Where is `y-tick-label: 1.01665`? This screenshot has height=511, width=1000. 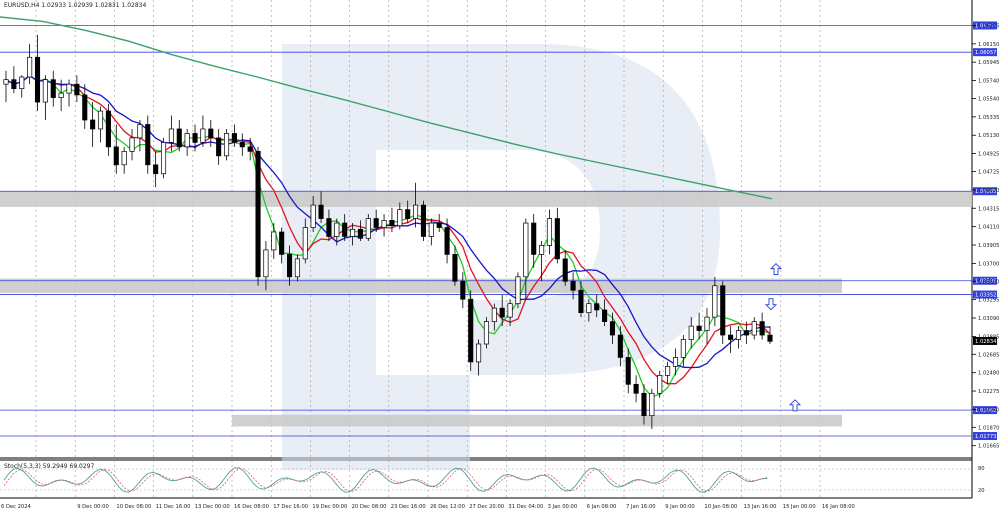 y-tick-label: 1.01665 is located at coordinates (988, 447).